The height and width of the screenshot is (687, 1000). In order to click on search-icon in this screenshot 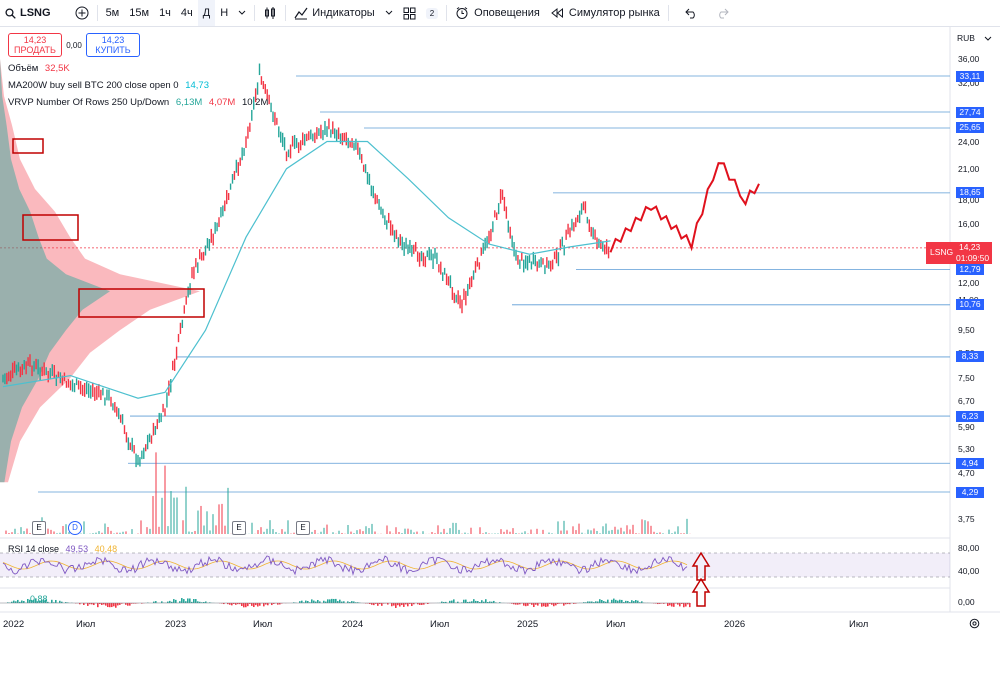, I will do `click(10, 13)`.